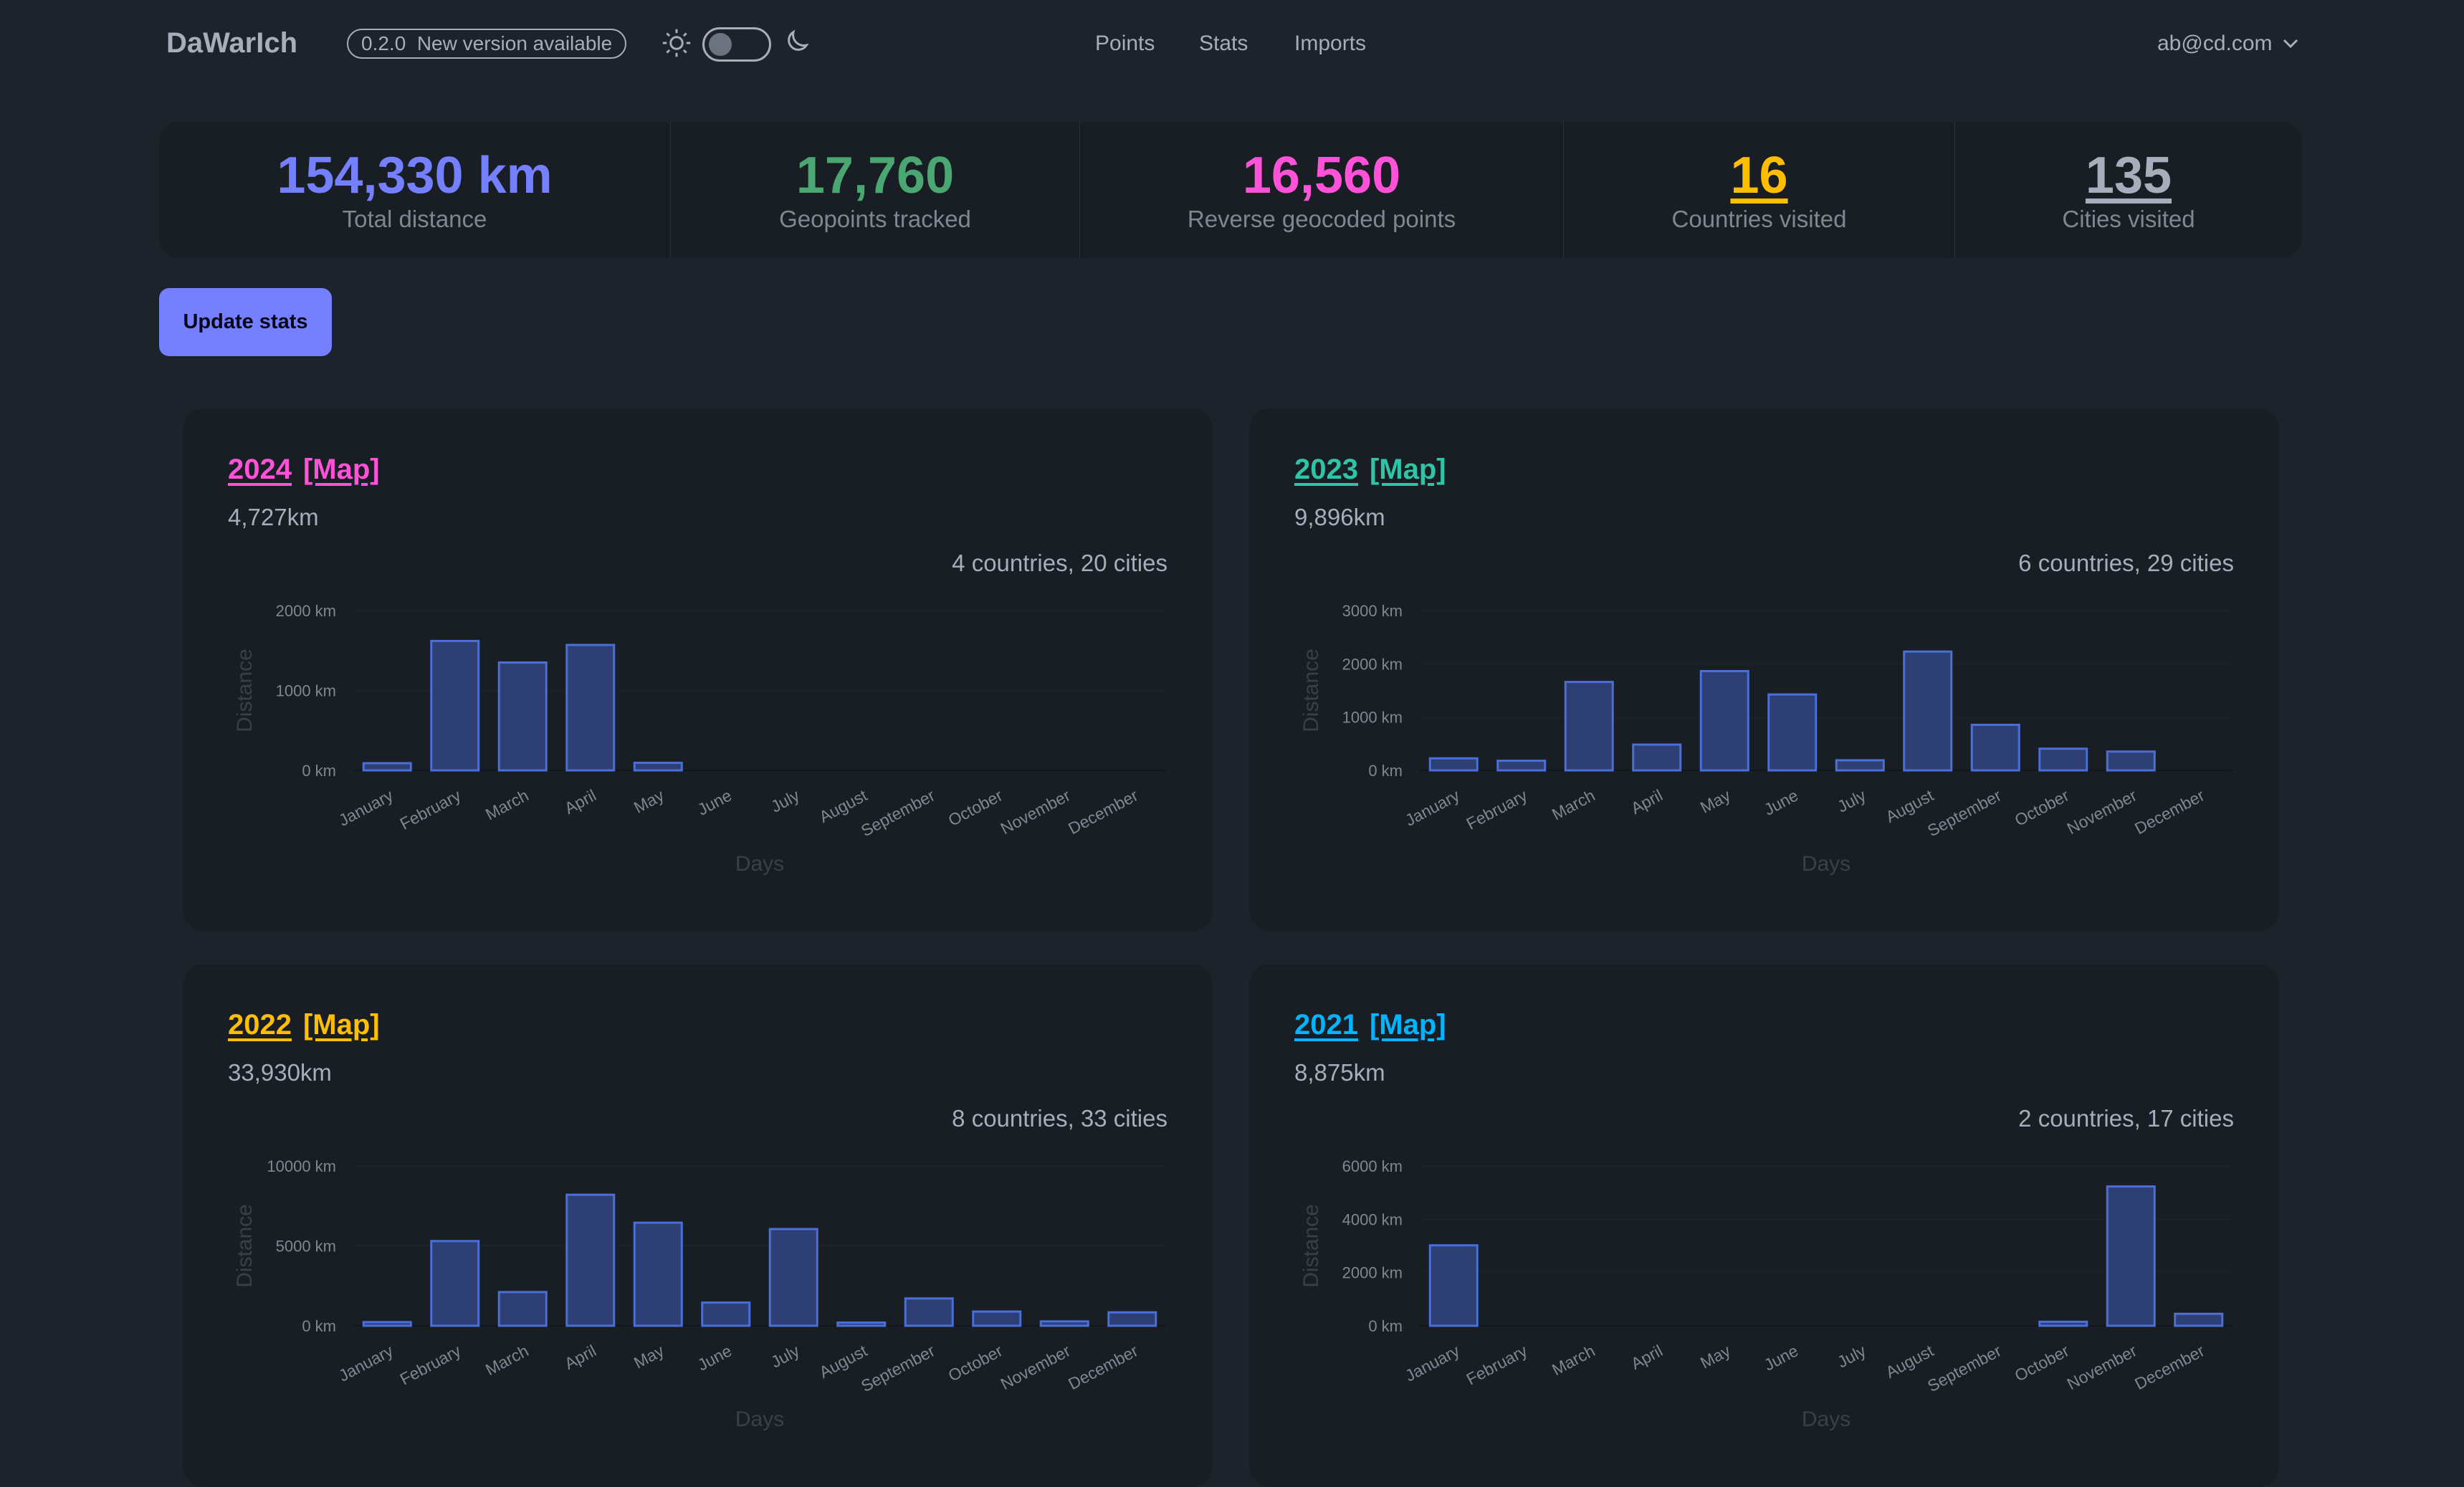  What do you see at coordinates (415, 175) in the screenshot?
I see `stat-value: 154,330 km` at bounding box center [415, 175].